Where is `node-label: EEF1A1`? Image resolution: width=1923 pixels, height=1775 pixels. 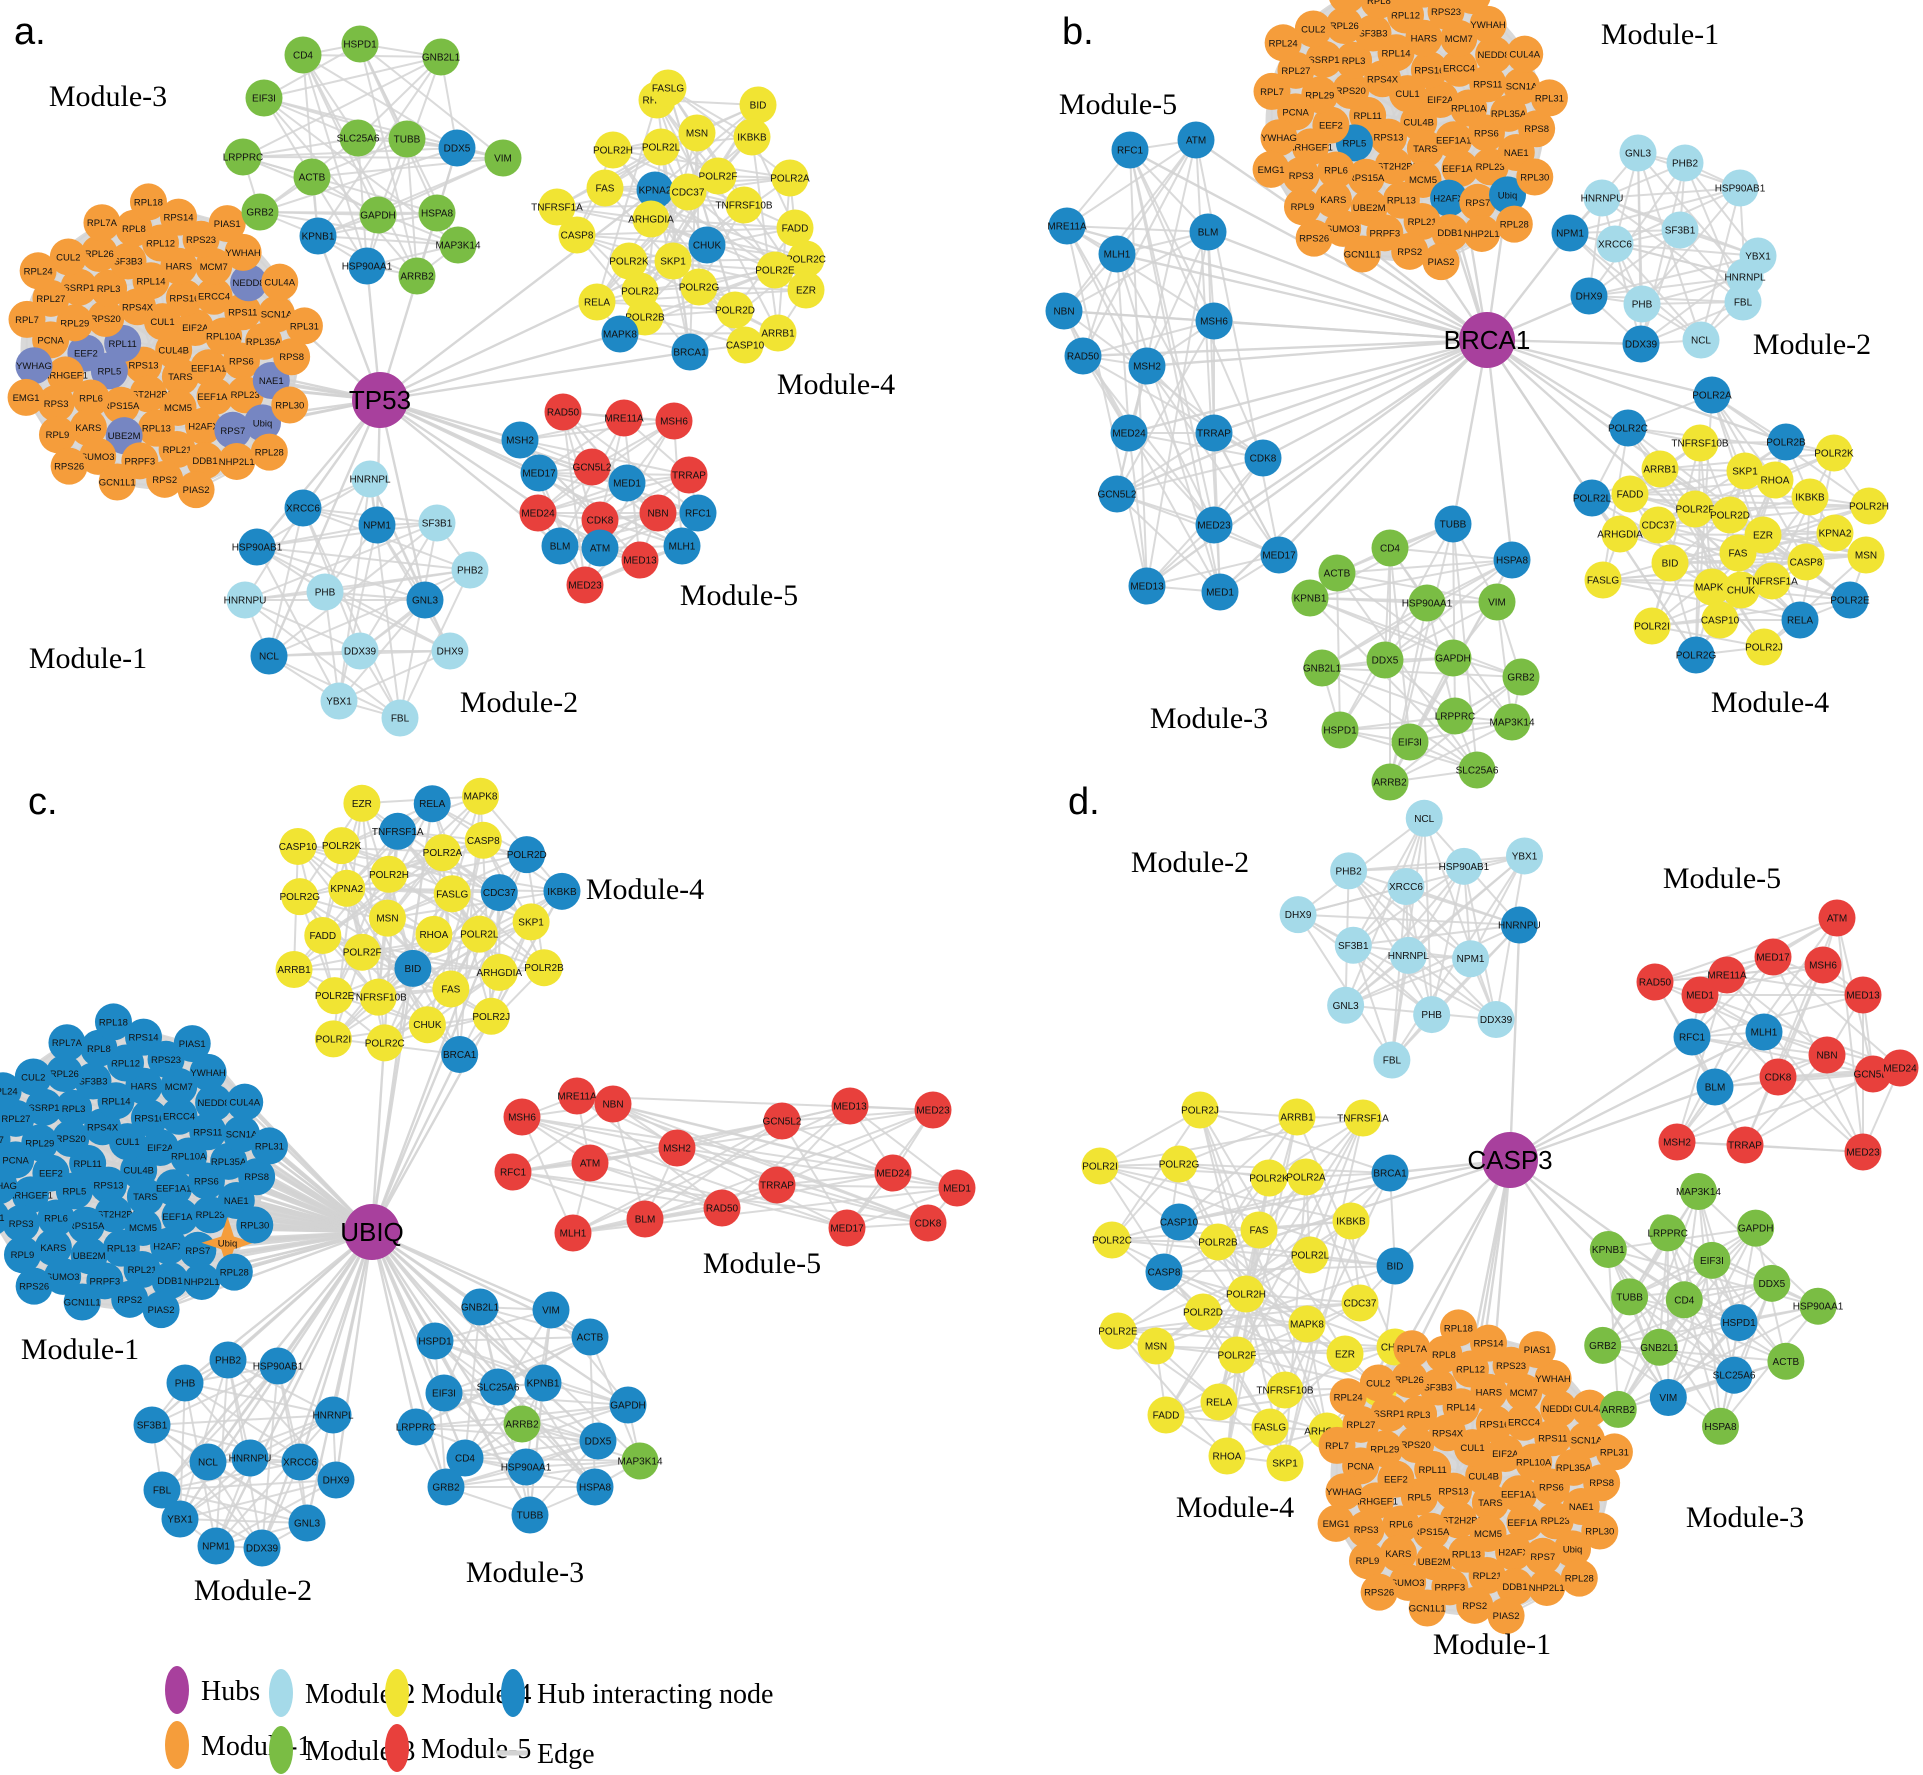
node-label: EEF1A1 is located at coordinates (1453, 140).